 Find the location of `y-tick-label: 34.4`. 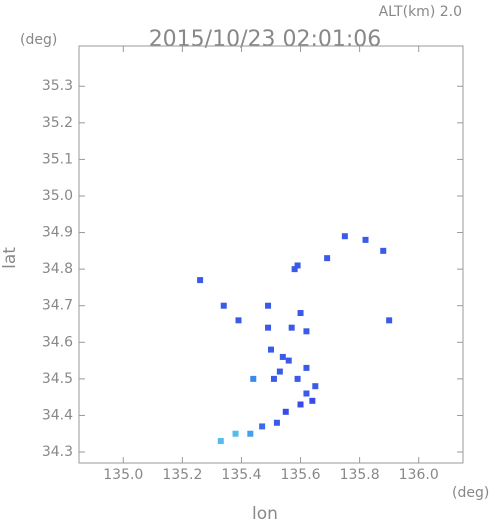

y-tick-label: 34.4 is located at coordinates (57, 415).